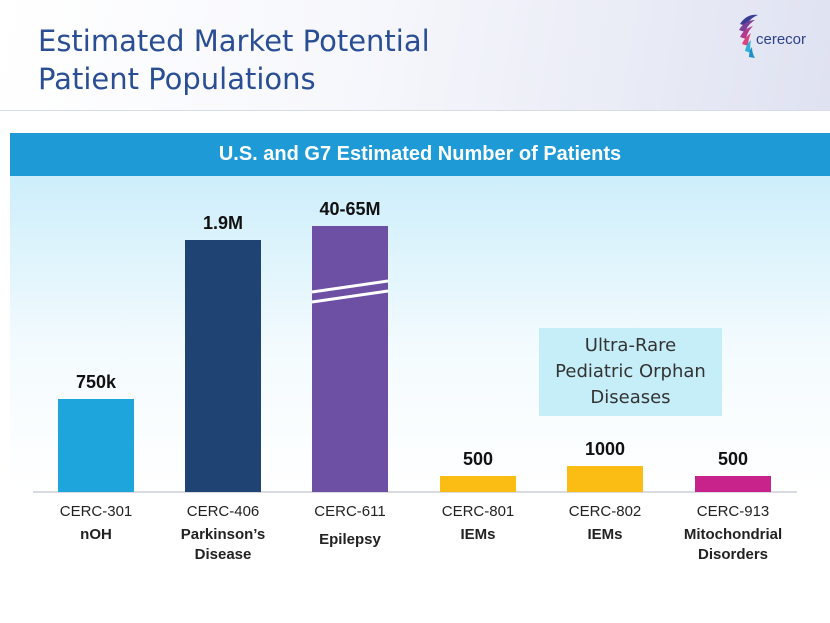 This screenshot has height=623, width=830. Describe the element at coordinates (733, 544) in the screenshot. I see `category-desc-cerc-913: Mitochondrial Disorders` at that location.